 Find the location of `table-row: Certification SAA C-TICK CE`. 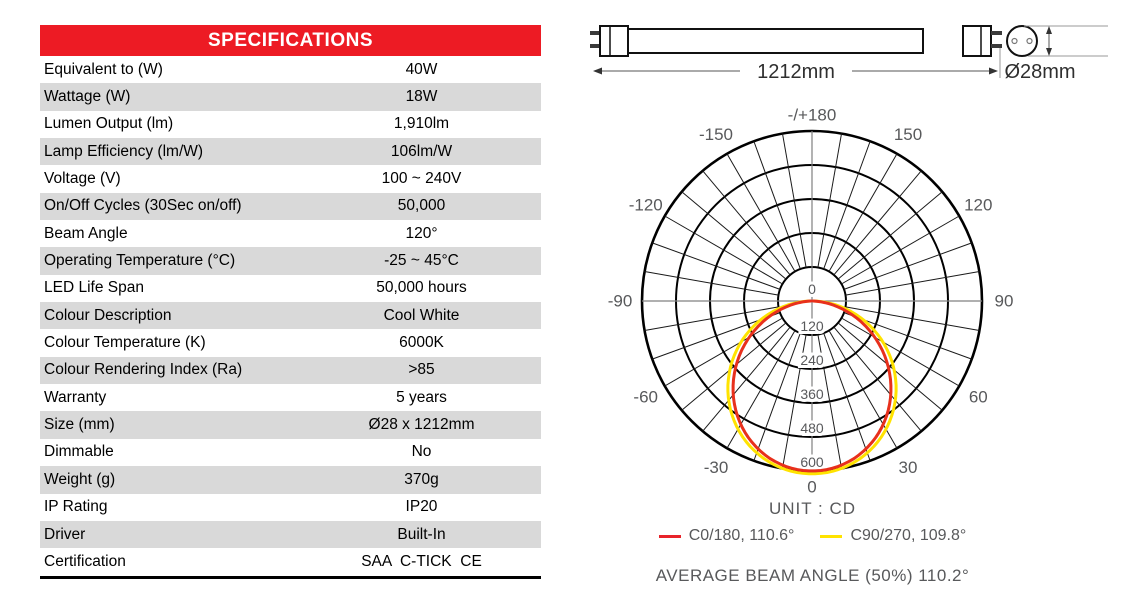

table-row: Certification SAA C-TICK CE is located at coordinates (290, 561).